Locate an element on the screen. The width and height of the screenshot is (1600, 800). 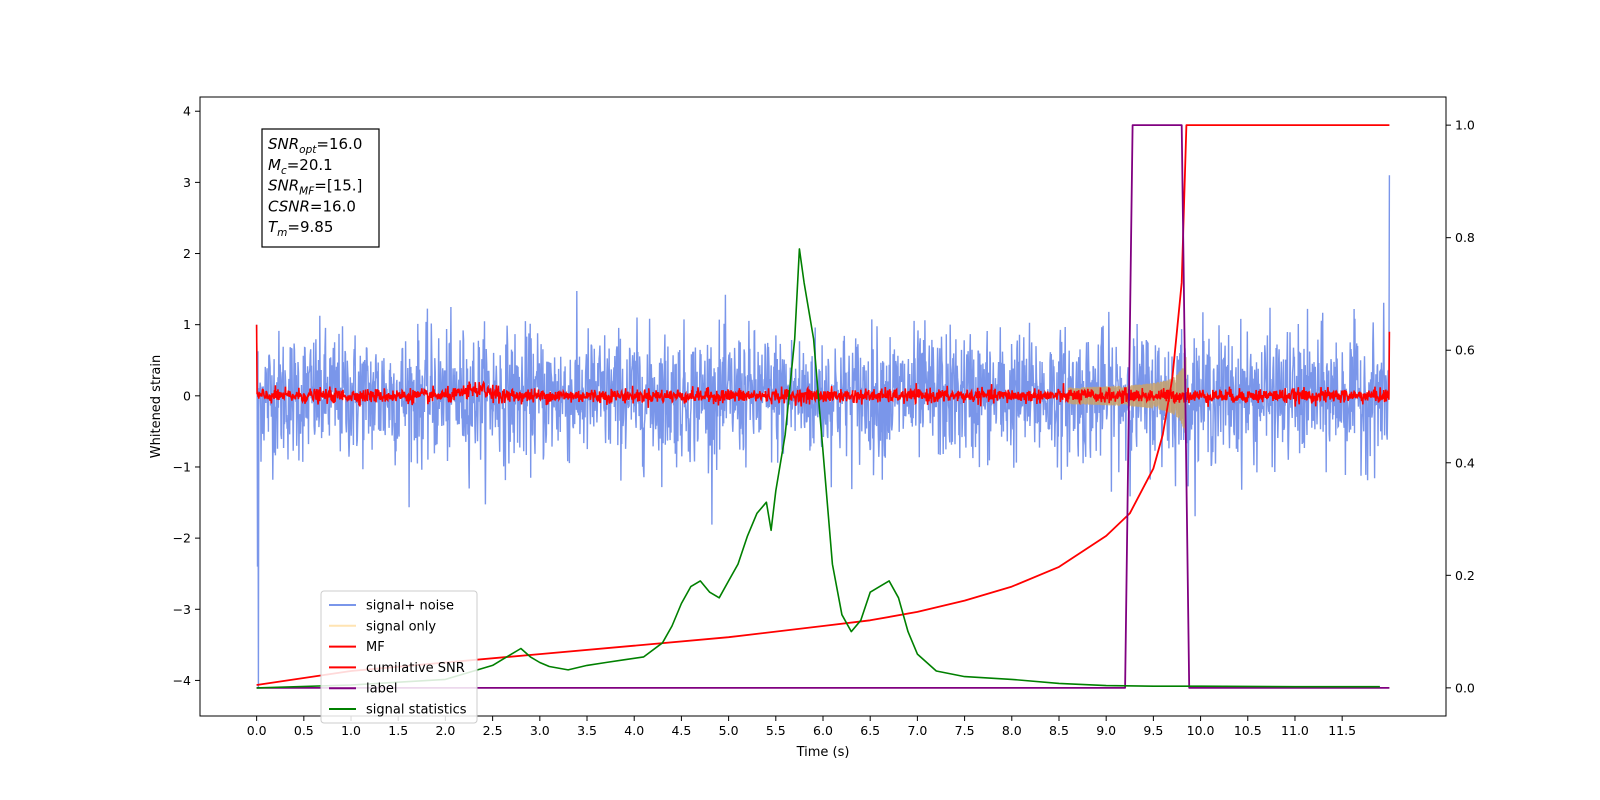
x-tick-label: 6.5 is located at coordinates (870, 730).